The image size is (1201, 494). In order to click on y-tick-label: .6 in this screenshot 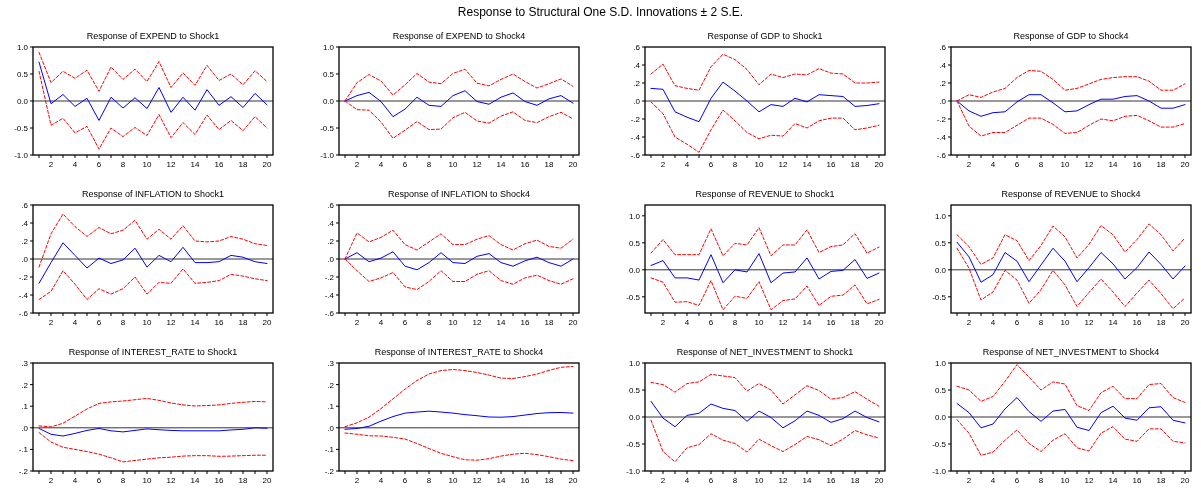, I will do `click(637, 47)`.